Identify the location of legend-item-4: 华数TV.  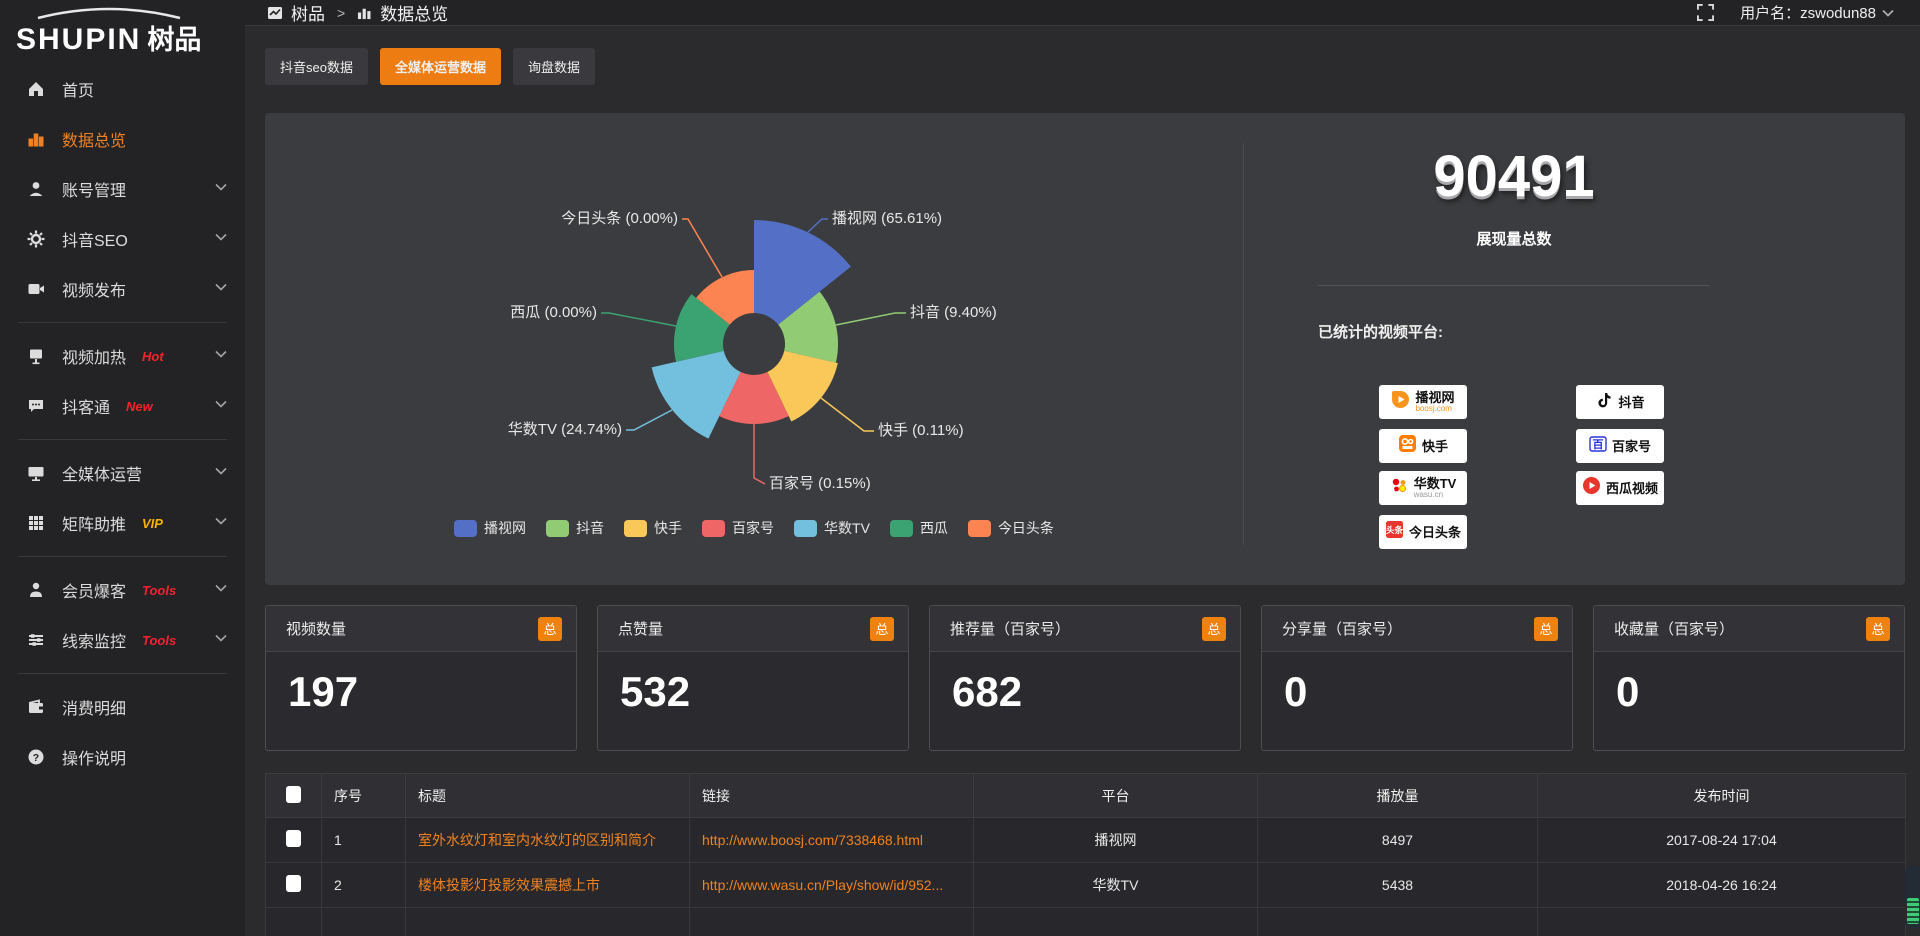
(832, 528).